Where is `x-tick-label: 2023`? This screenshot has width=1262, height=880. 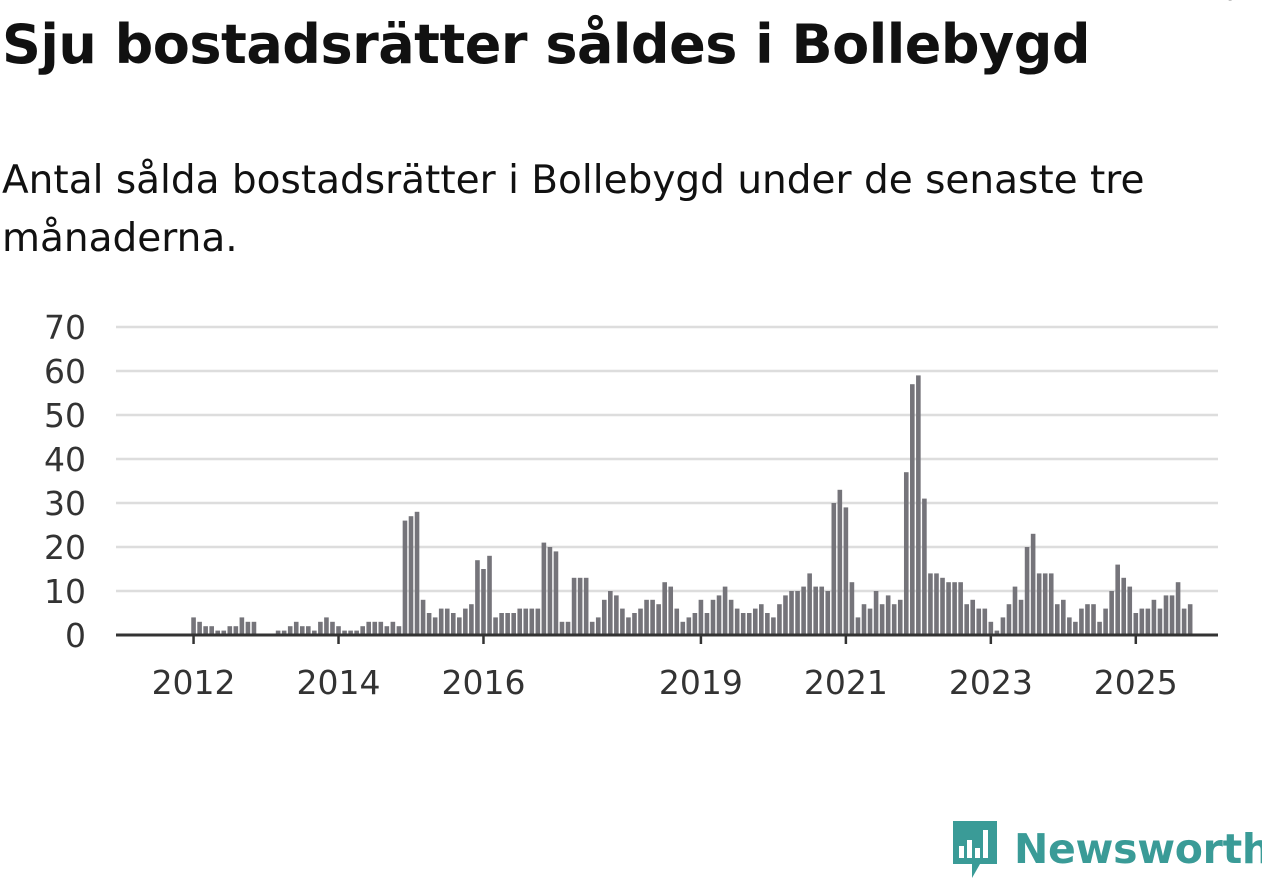
x-tick-label: 2023 is located at coordinates (991, 682).